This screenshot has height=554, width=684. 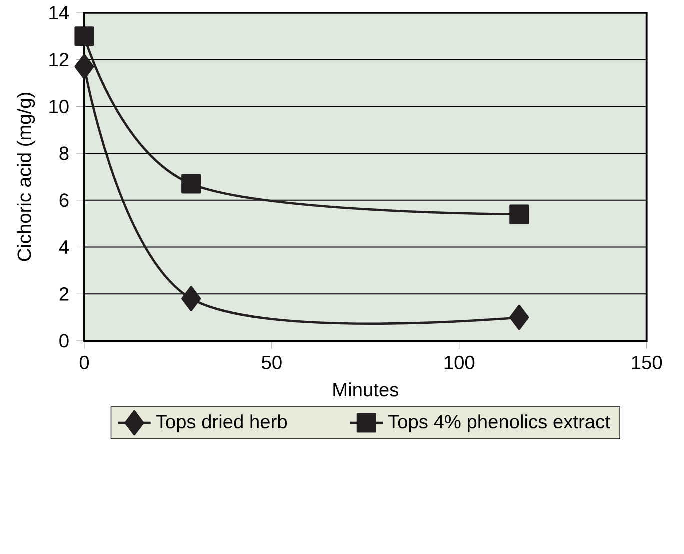 I want to click on legend-label: Tops 4% phenolics extract, so click(x=499, y=423).